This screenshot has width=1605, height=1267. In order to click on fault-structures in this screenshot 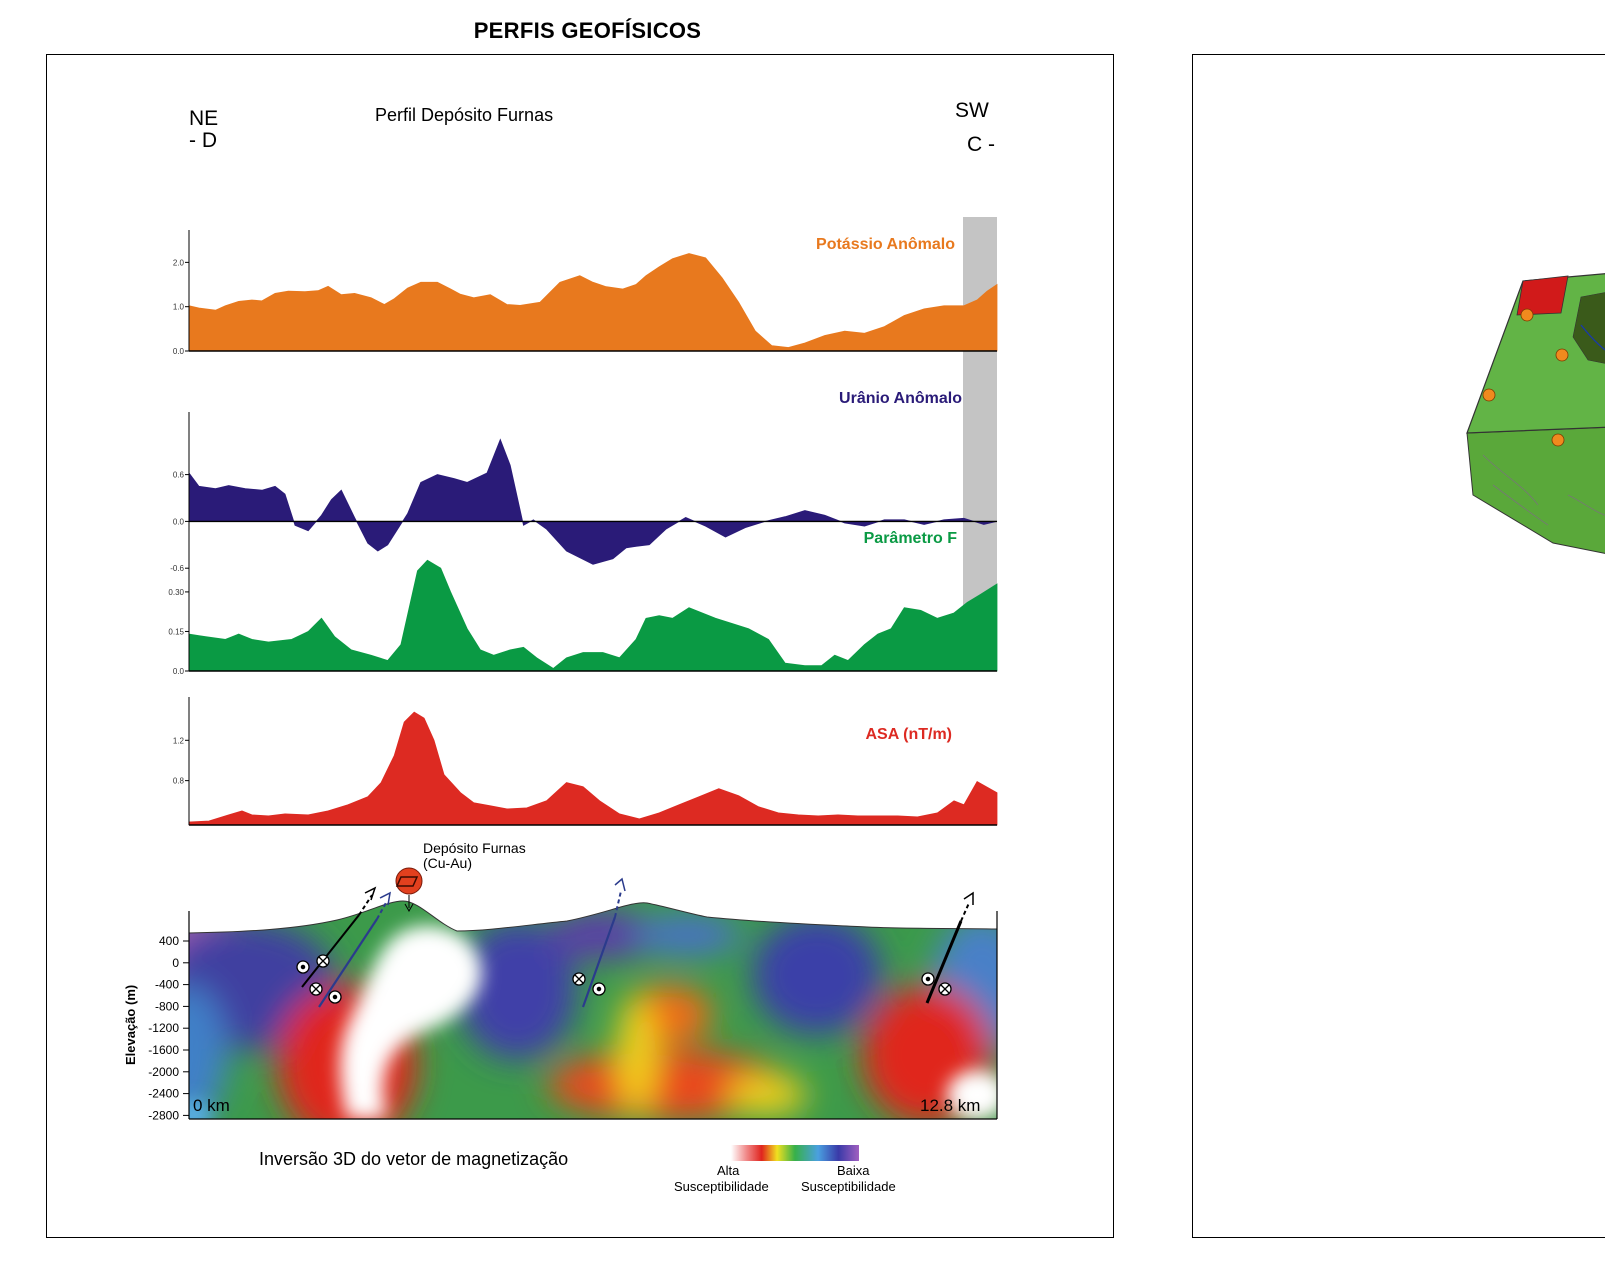, I will do `click(637, 942)`.